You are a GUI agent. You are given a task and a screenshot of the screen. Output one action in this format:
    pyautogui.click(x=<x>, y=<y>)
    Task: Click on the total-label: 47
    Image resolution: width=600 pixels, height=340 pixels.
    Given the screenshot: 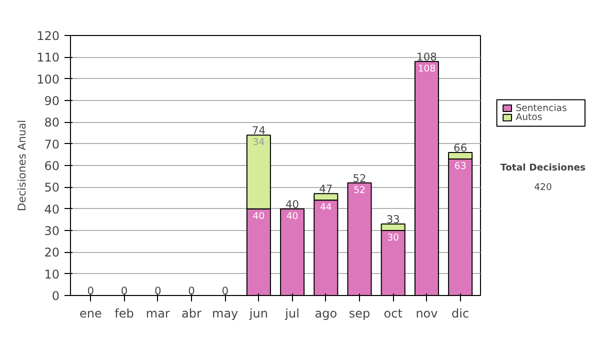 What is the action you would take?
    pyautogui.click(x=326, y=189)
    